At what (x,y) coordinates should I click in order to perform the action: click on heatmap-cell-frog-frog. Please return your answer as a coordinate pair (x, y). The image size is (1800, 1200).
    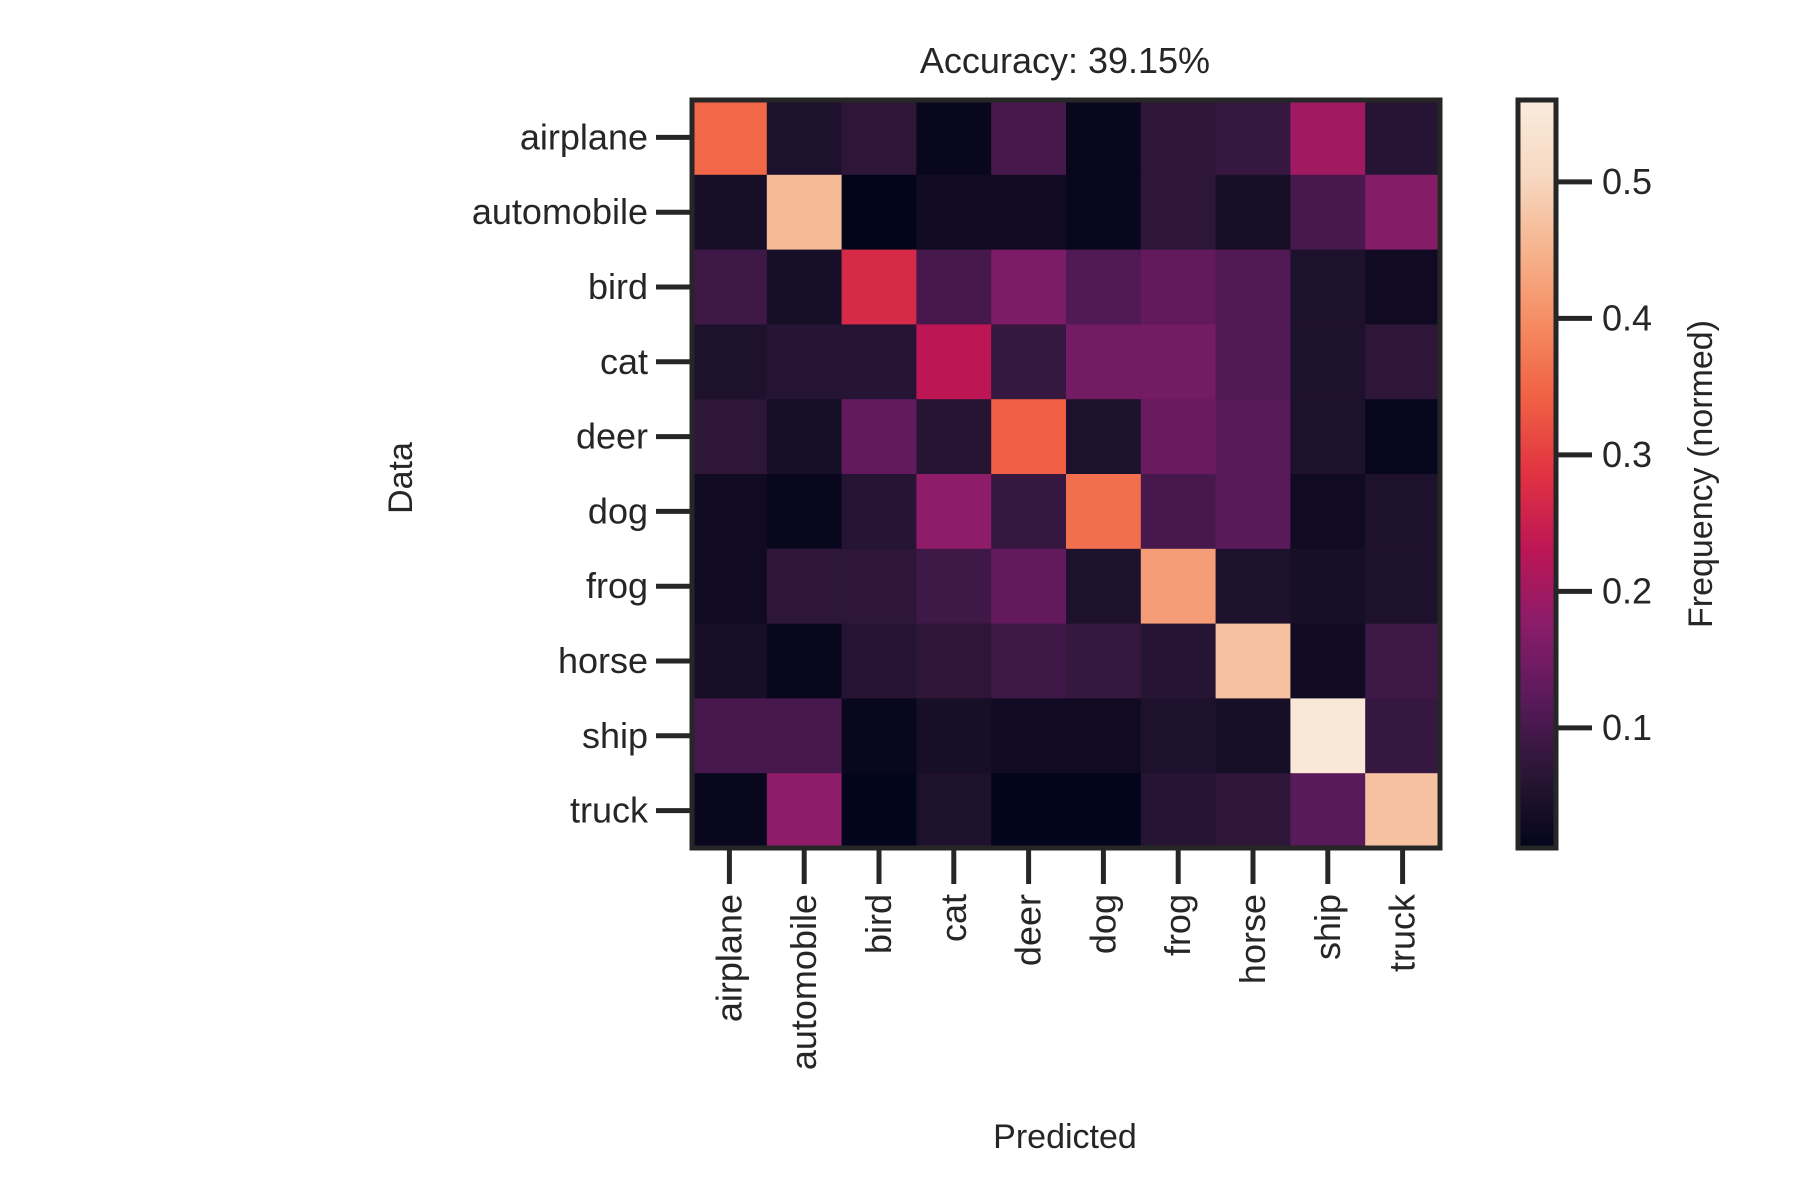
    Looking at the image, I should click on (1178, 586).